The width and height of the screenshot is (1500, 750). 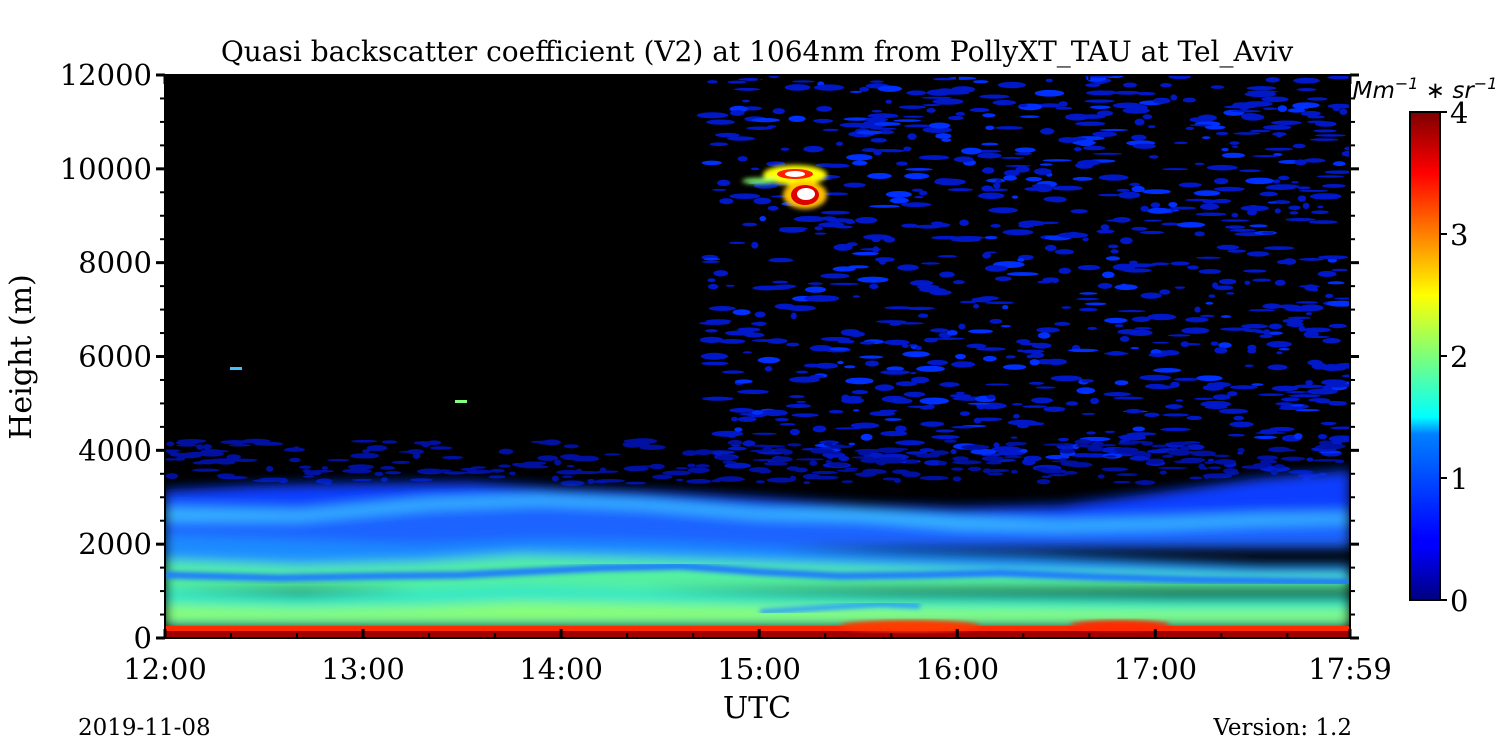 What do you see at coordinates (143, 638) in the screenshot?
I see `y-tick-label: 0` at bounding box center [143, 638].